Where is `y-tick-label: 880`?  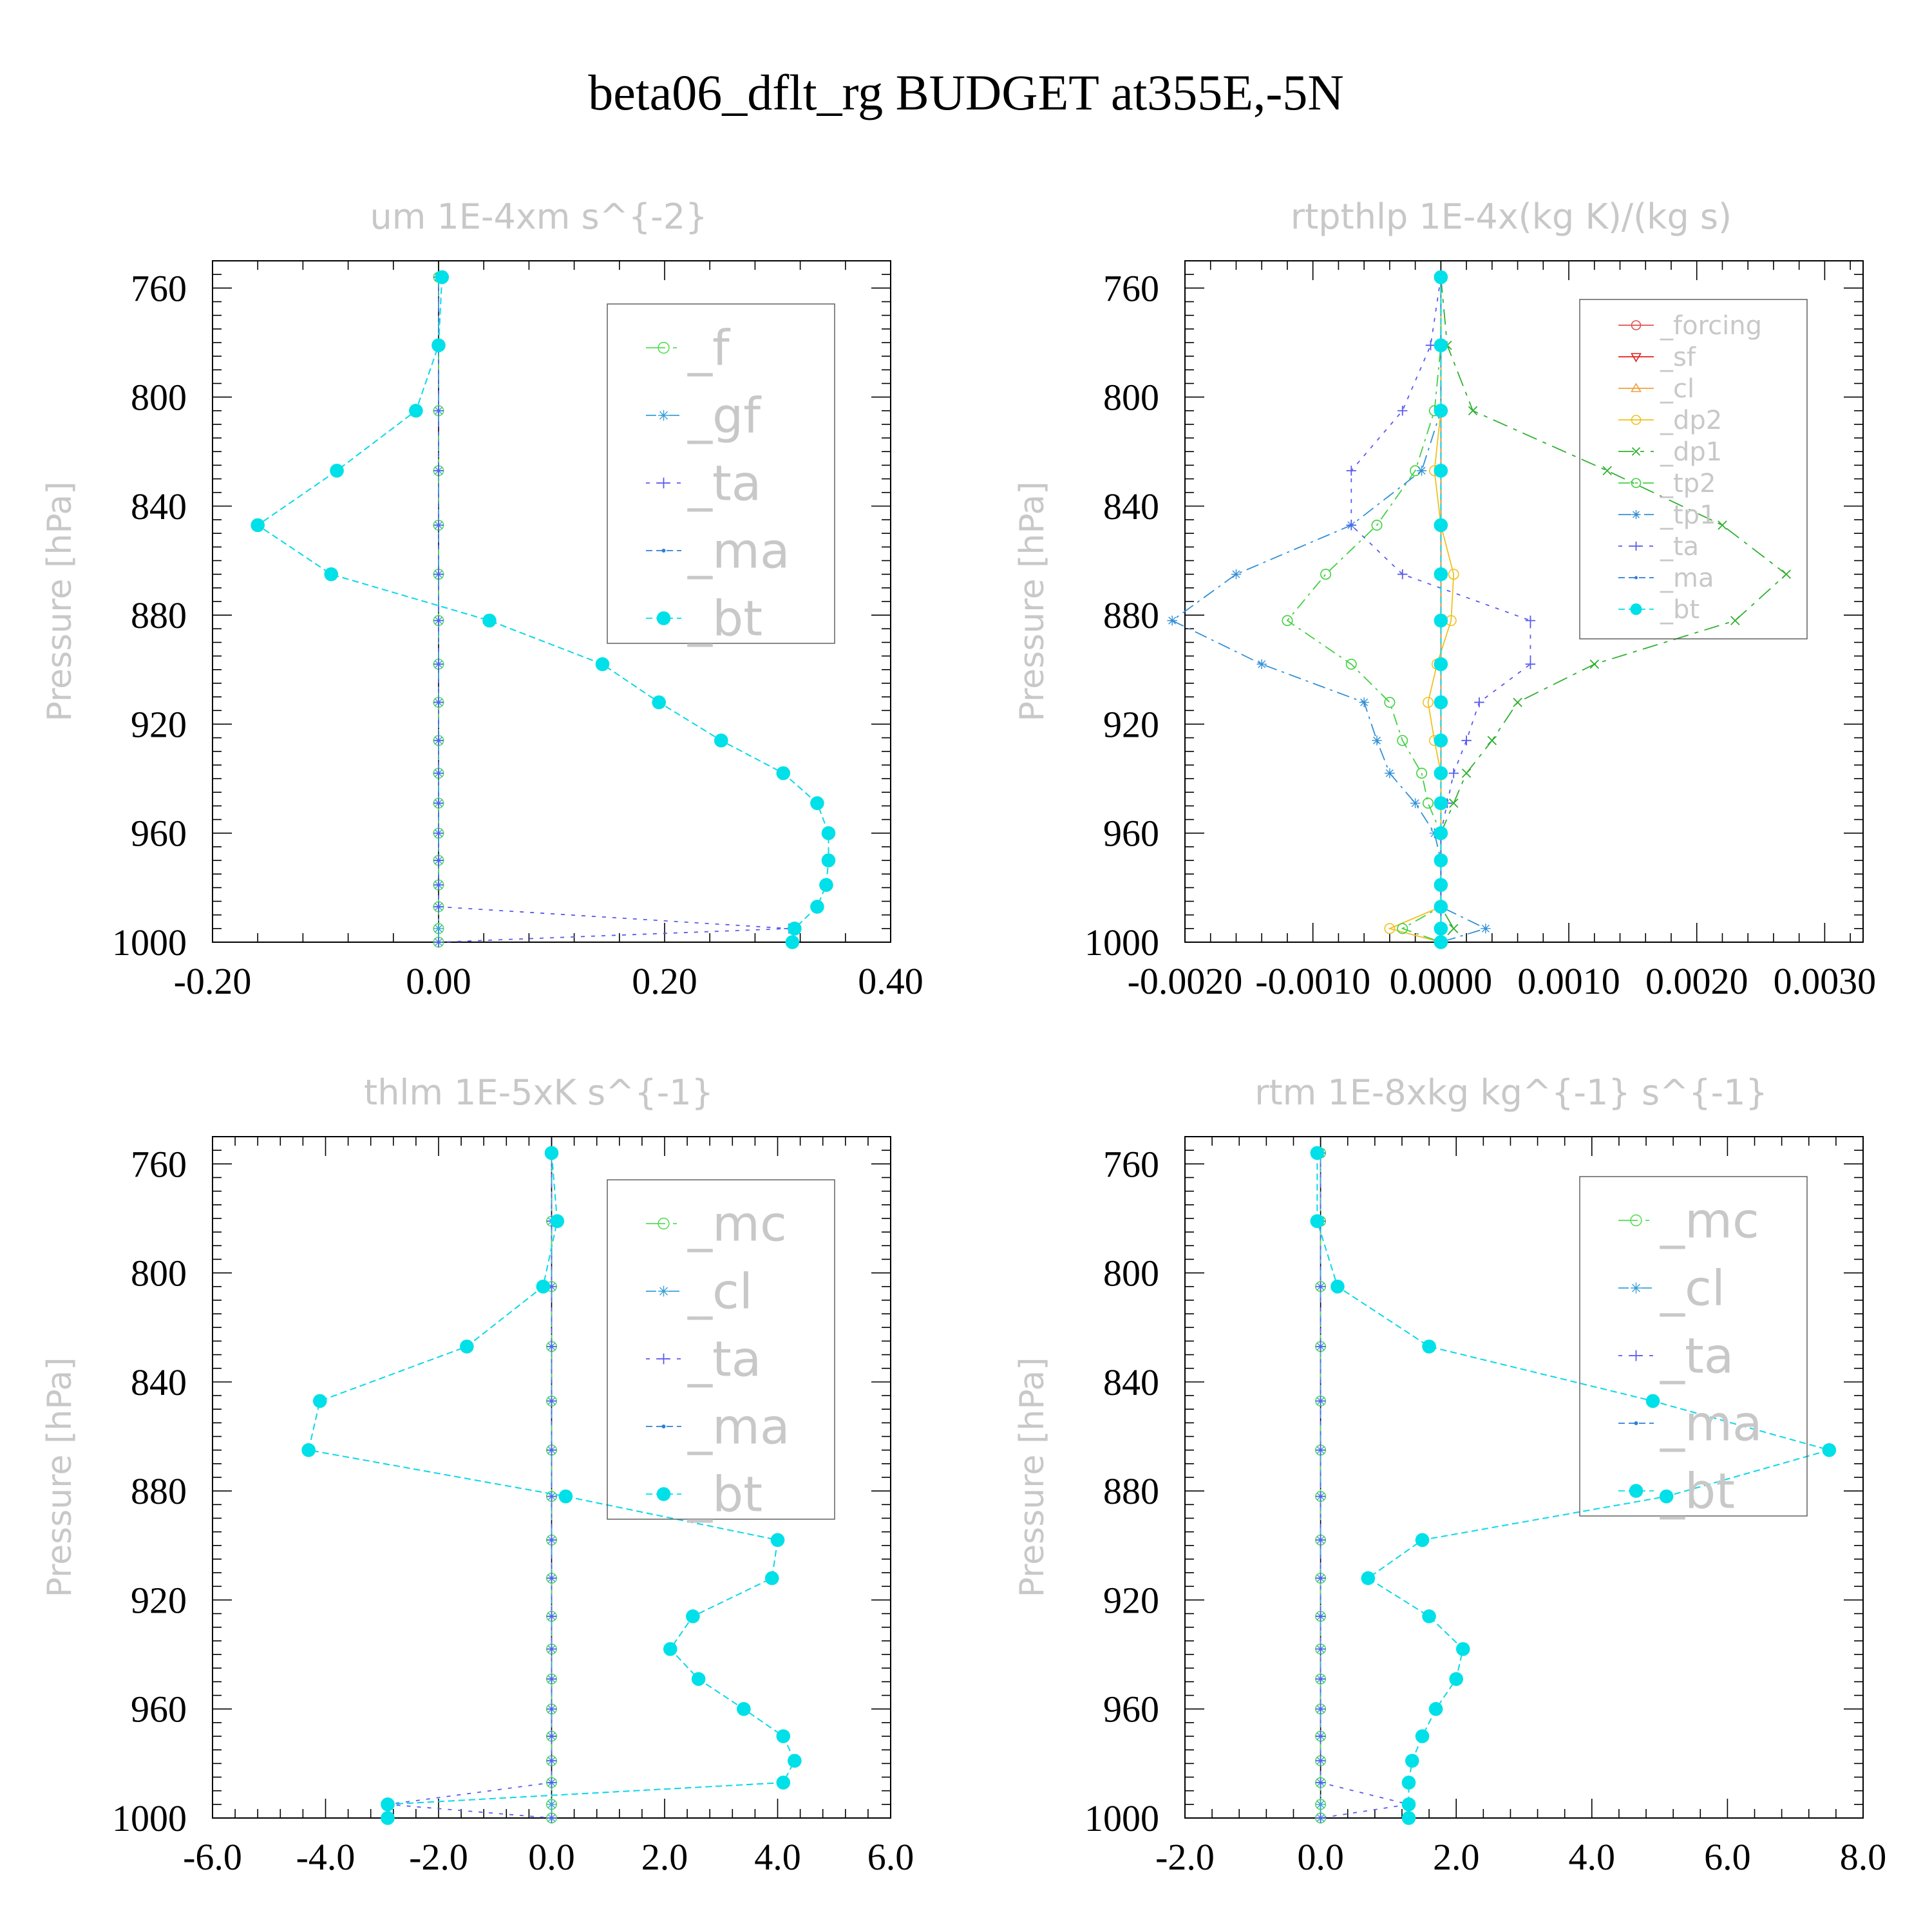 y-tick-label: 880 is located at coordinates (159, 1491).